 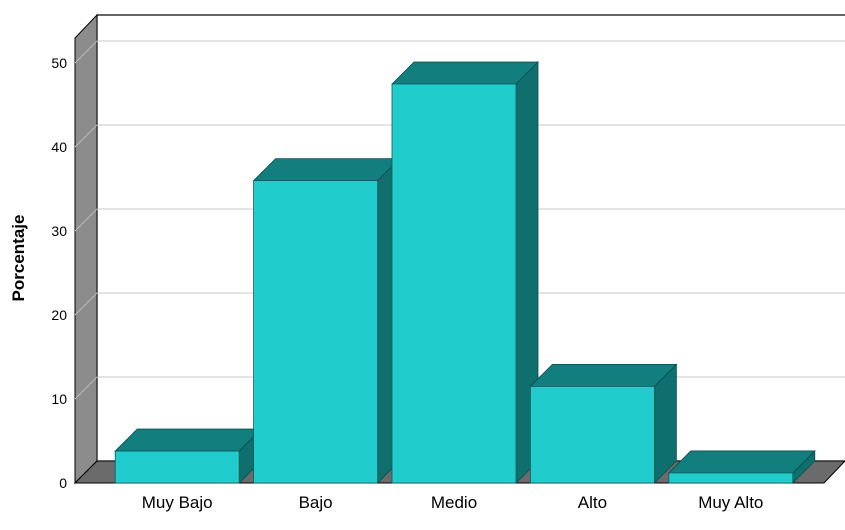 I want to click on x-tick-label: Muy Bajo, so click(x=177, y=502).